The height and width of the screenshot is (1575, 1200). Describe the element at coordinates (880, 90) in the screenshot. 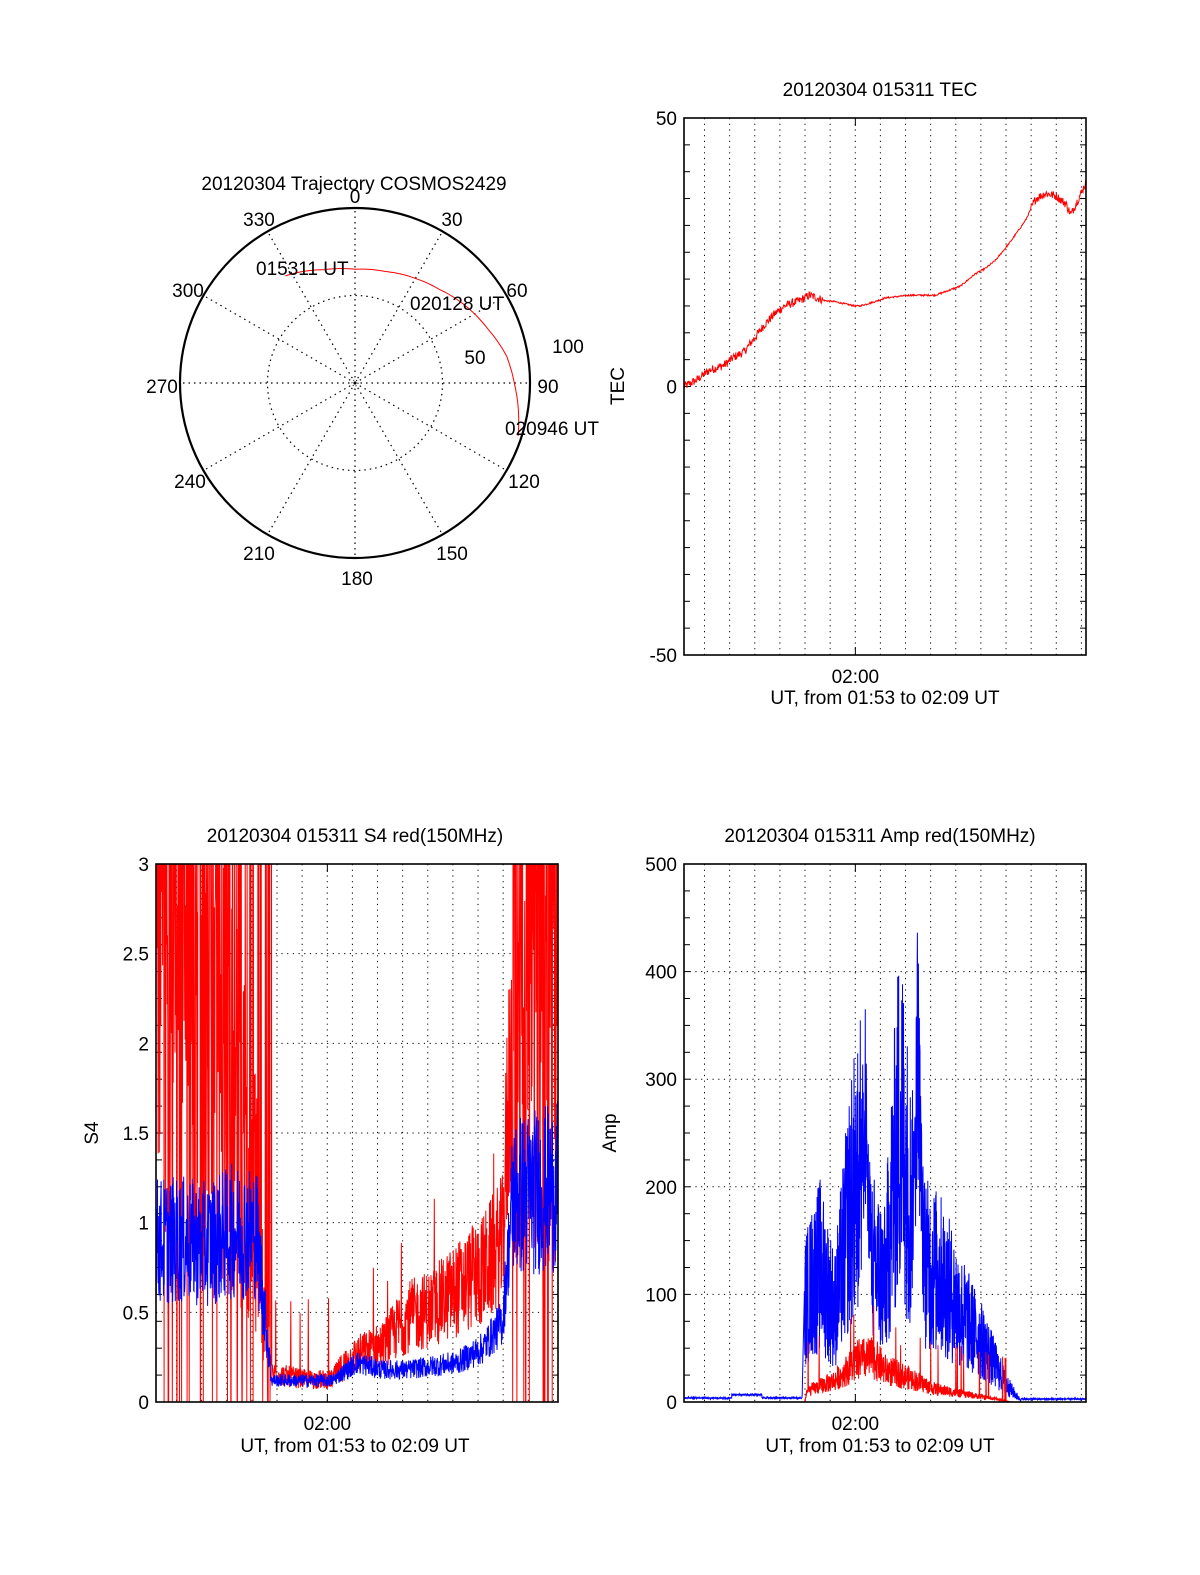

I see `tec-title: 20120304 015311 TEC` at that location.